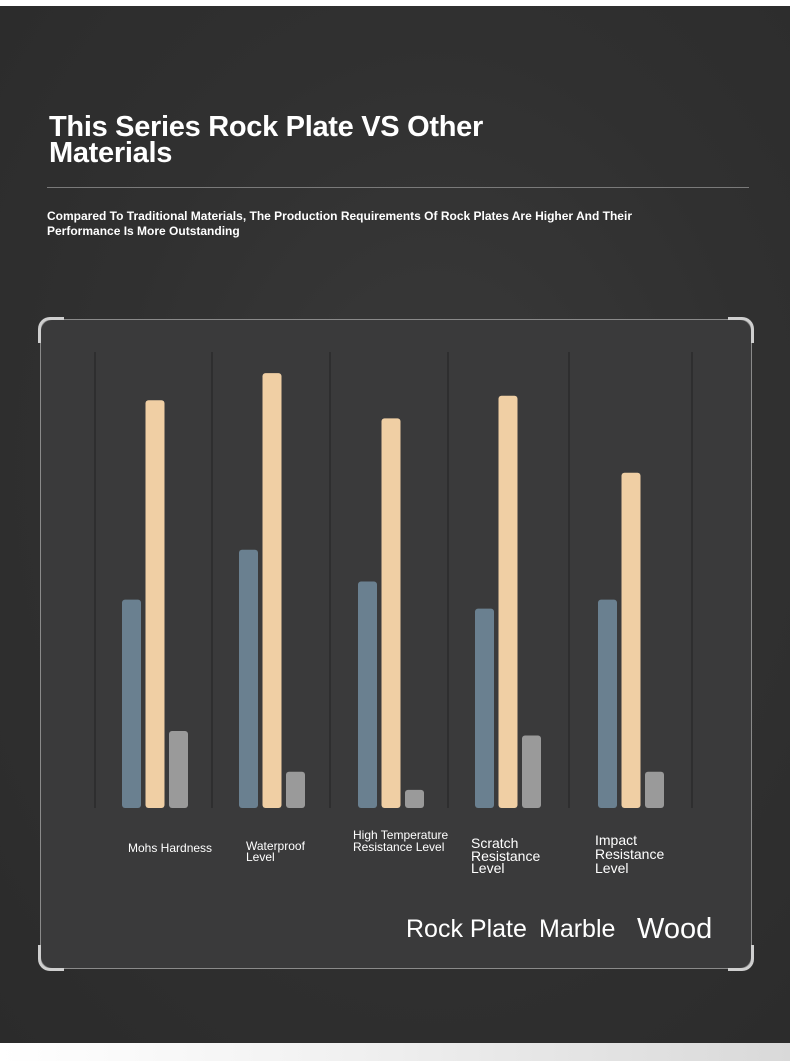  What do you see at coordinates (654, 789) in the screenshot?
I see `bar-wood-impact-resistance-level` at bounding box center [654, 789].